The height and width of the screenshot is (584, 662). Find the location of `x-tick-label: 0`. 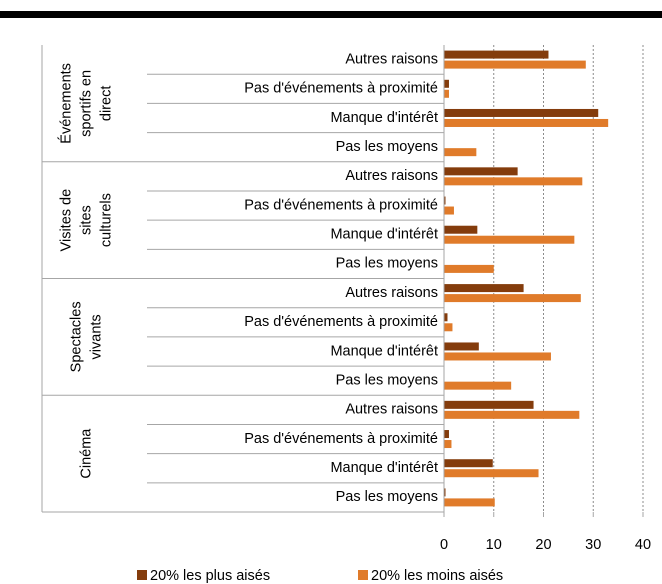

x-tick-label: 0 is located at coordinates (444, 545).